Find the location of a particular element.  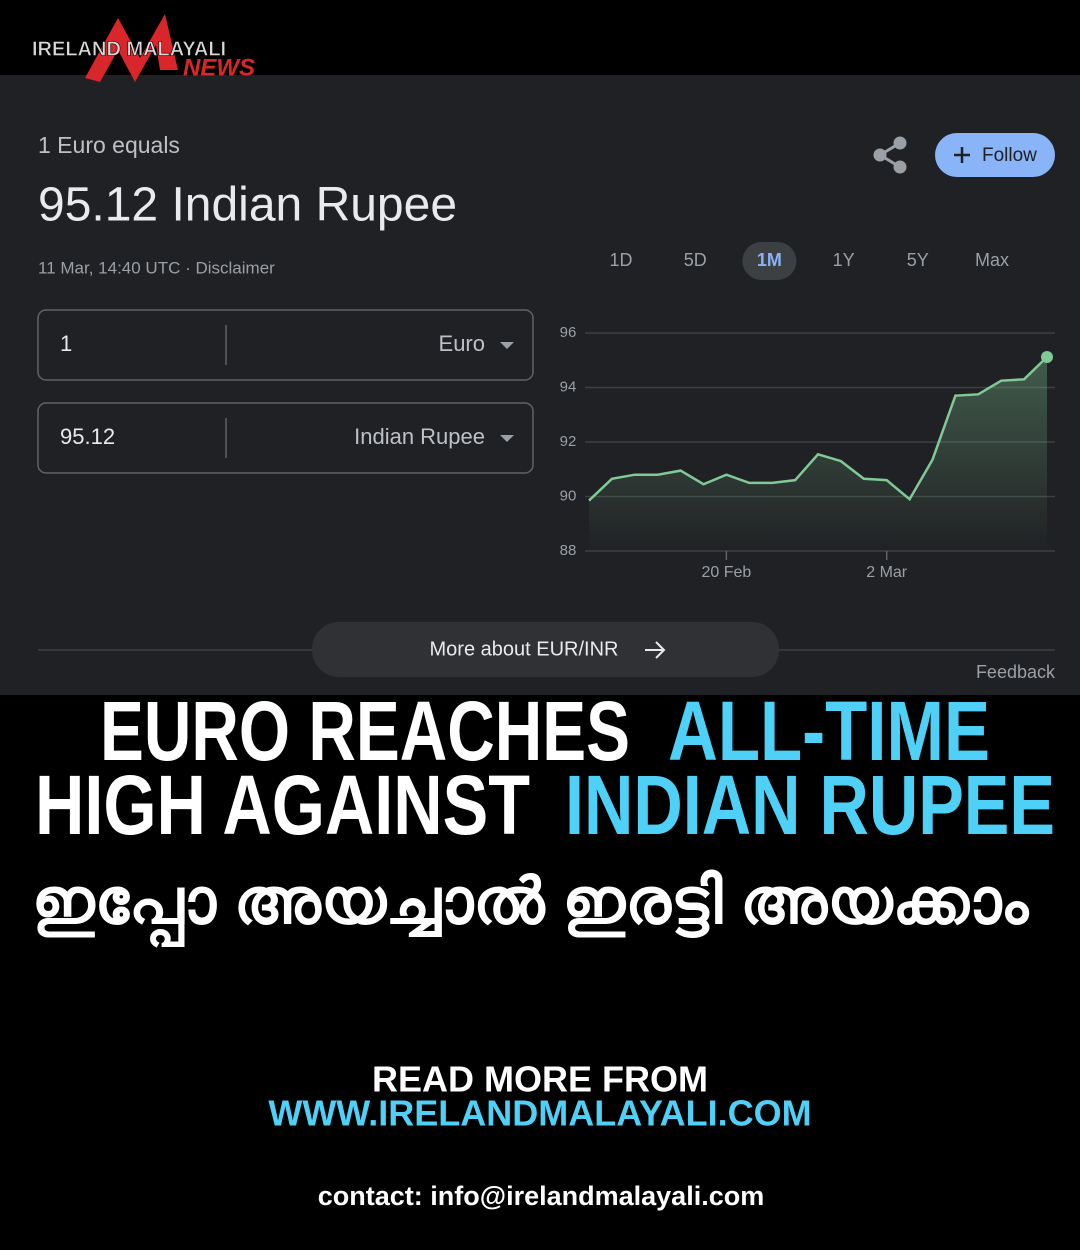

website: WWW.IRELANDMALAYALI.COM is located at coordinates (539, 1113).